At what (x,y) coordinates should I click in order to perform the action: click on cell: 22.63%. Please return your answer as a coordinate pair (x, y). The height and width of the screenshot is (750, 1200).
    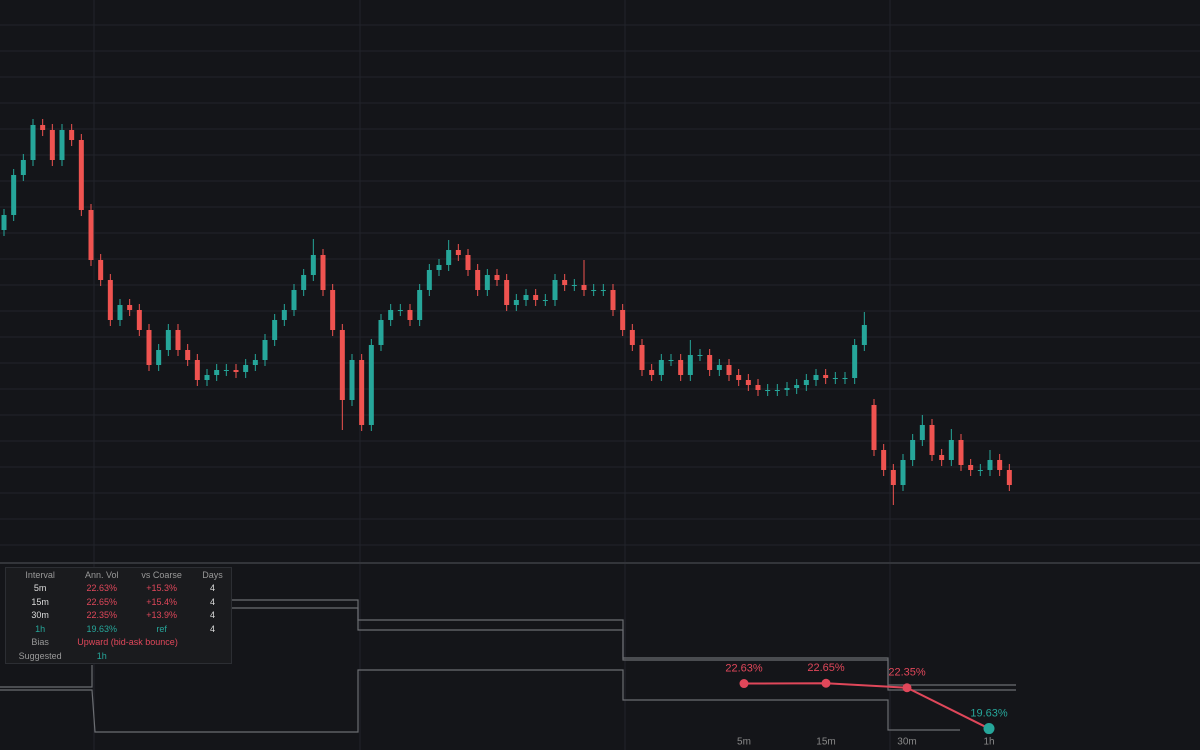
    Looking at the image, I should click on (102, 588).